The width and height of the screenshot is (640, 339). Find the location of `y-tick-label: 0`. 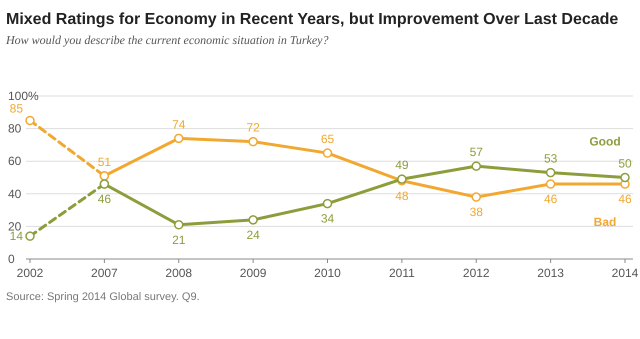

y-tick-label: 0 is located at coordinates (11, 259).